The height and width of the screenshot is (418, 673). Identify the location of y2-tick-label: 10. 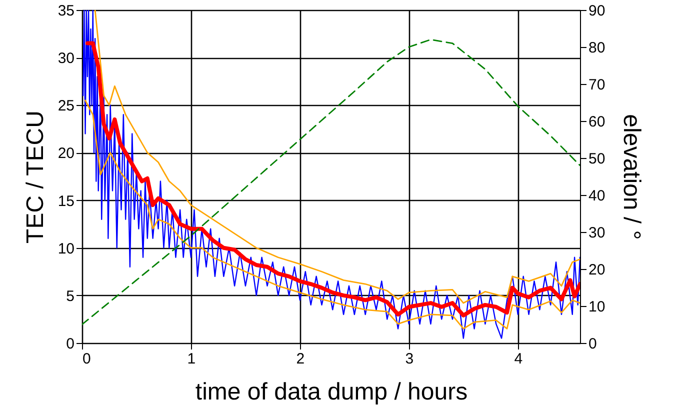
(597, 307).